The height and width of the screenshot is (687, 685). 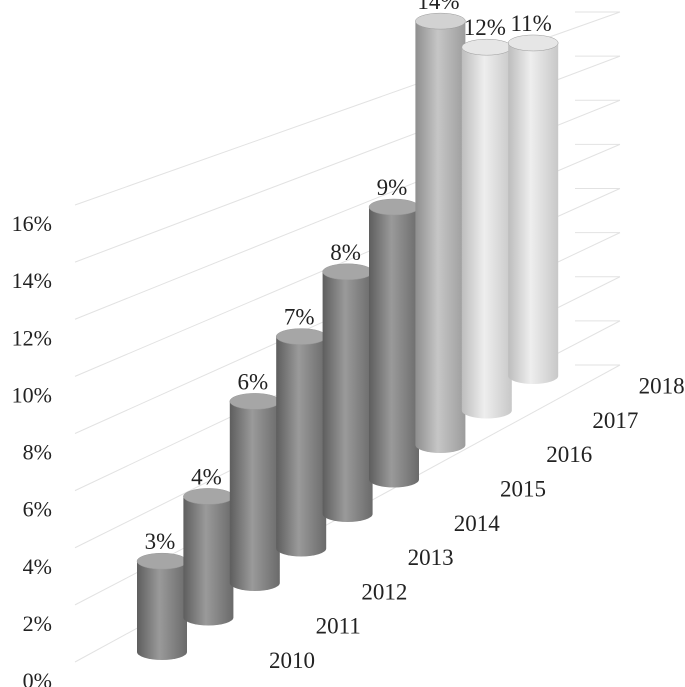 What do you see at coordinates (438, 7) in the screenshot?
I see `data-label: 14%` at bounding box center [438, 7].